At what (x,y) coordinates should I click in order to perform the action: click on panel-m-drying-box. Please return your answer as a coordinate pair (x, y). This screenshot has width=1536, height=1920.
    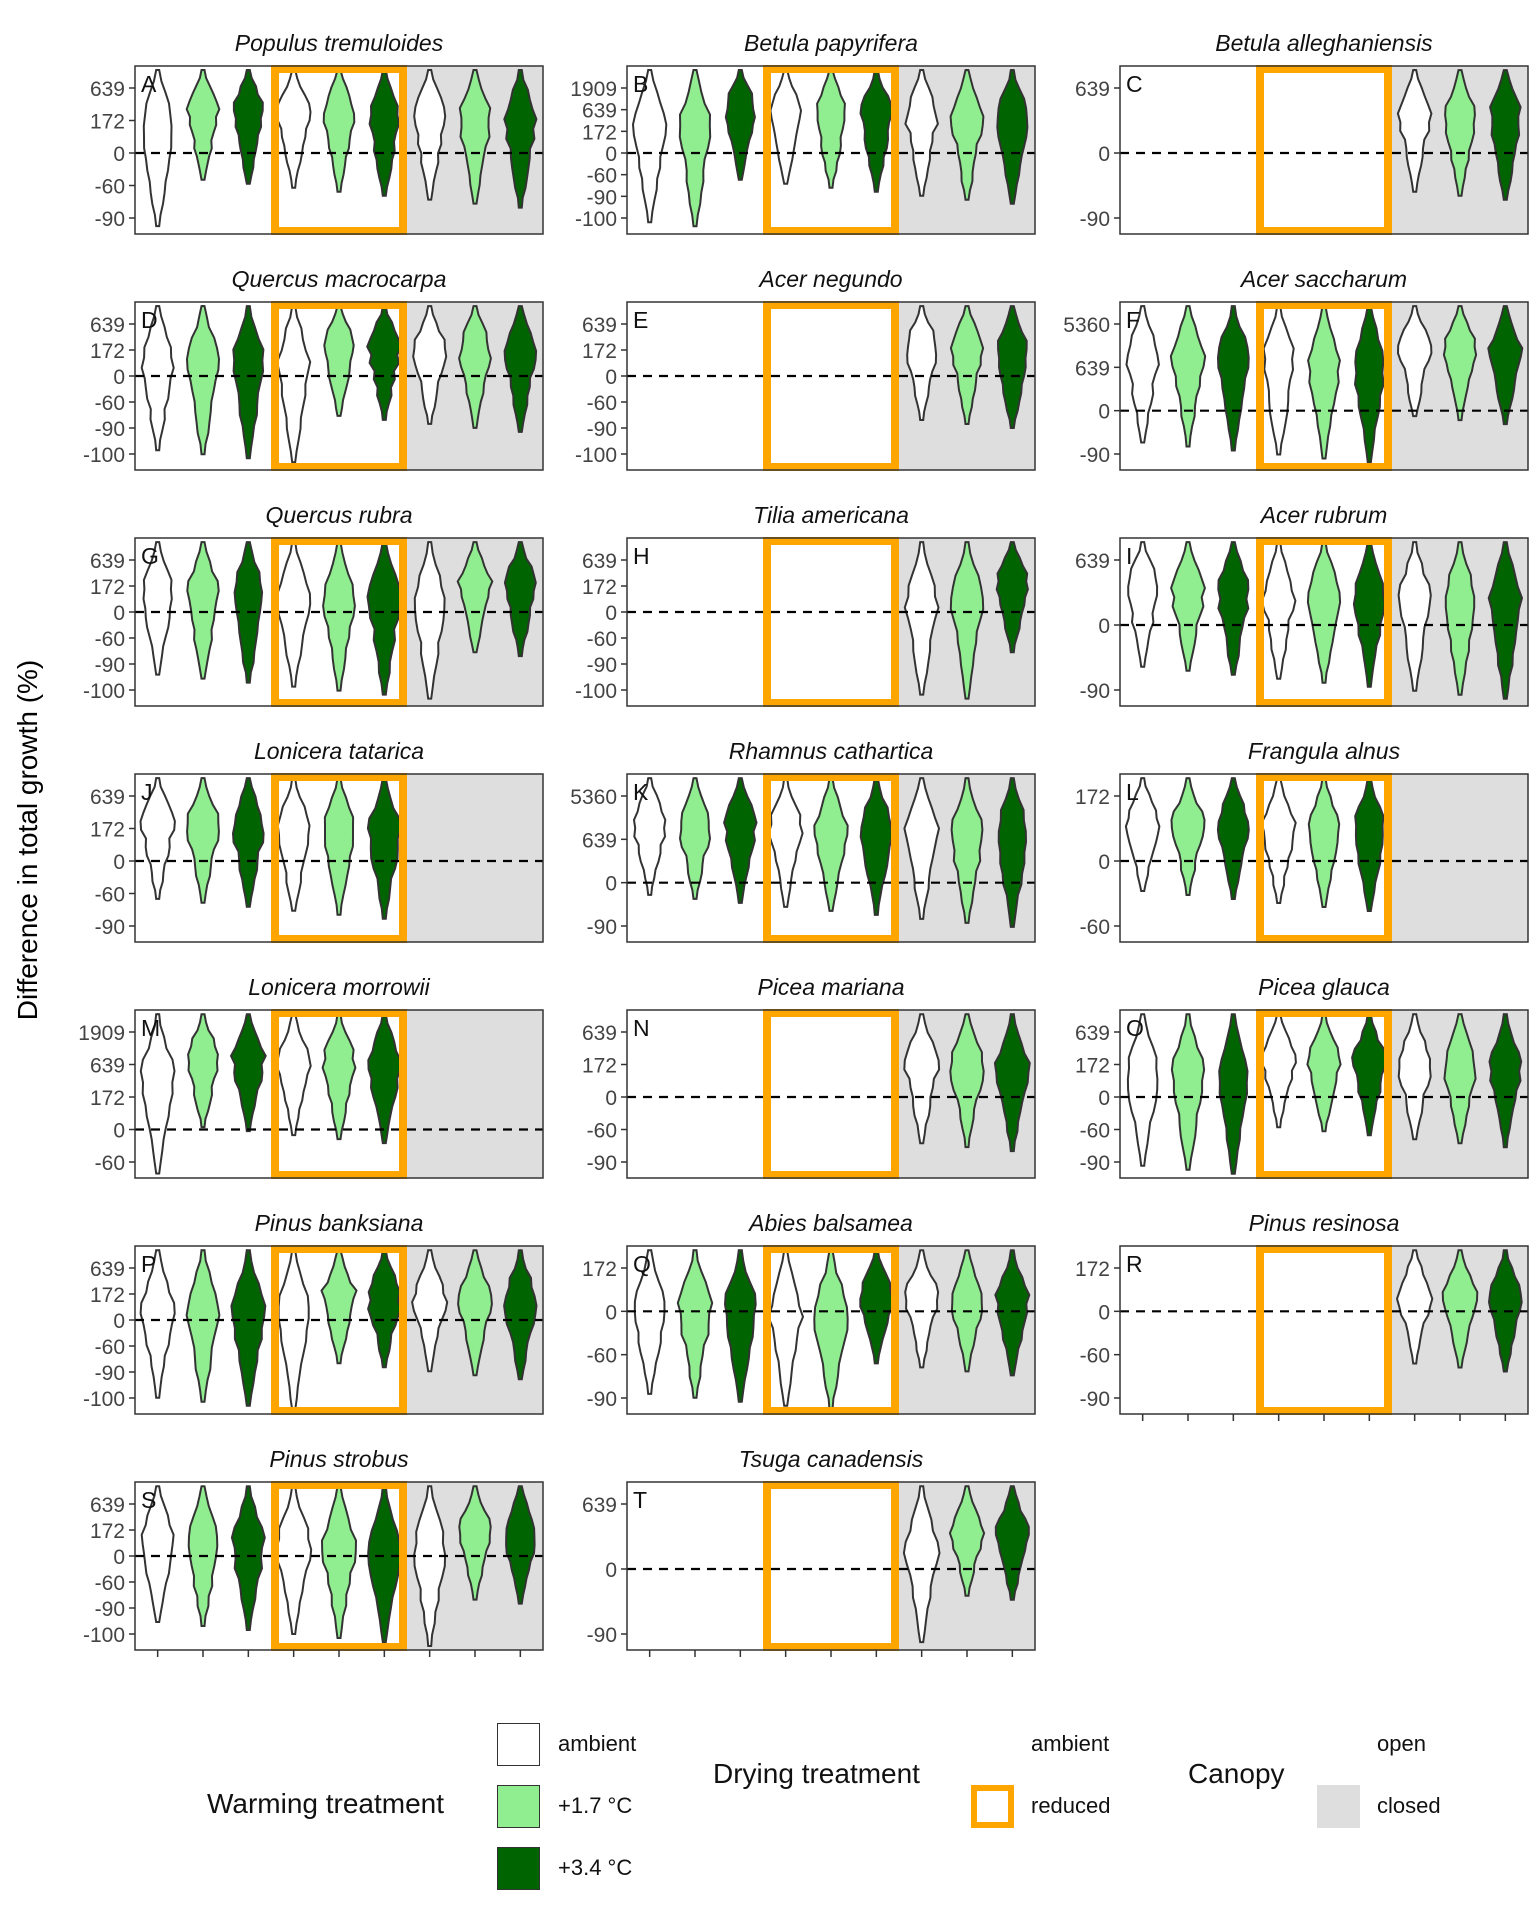
    Looking at the image, I should click on (339, 1094).